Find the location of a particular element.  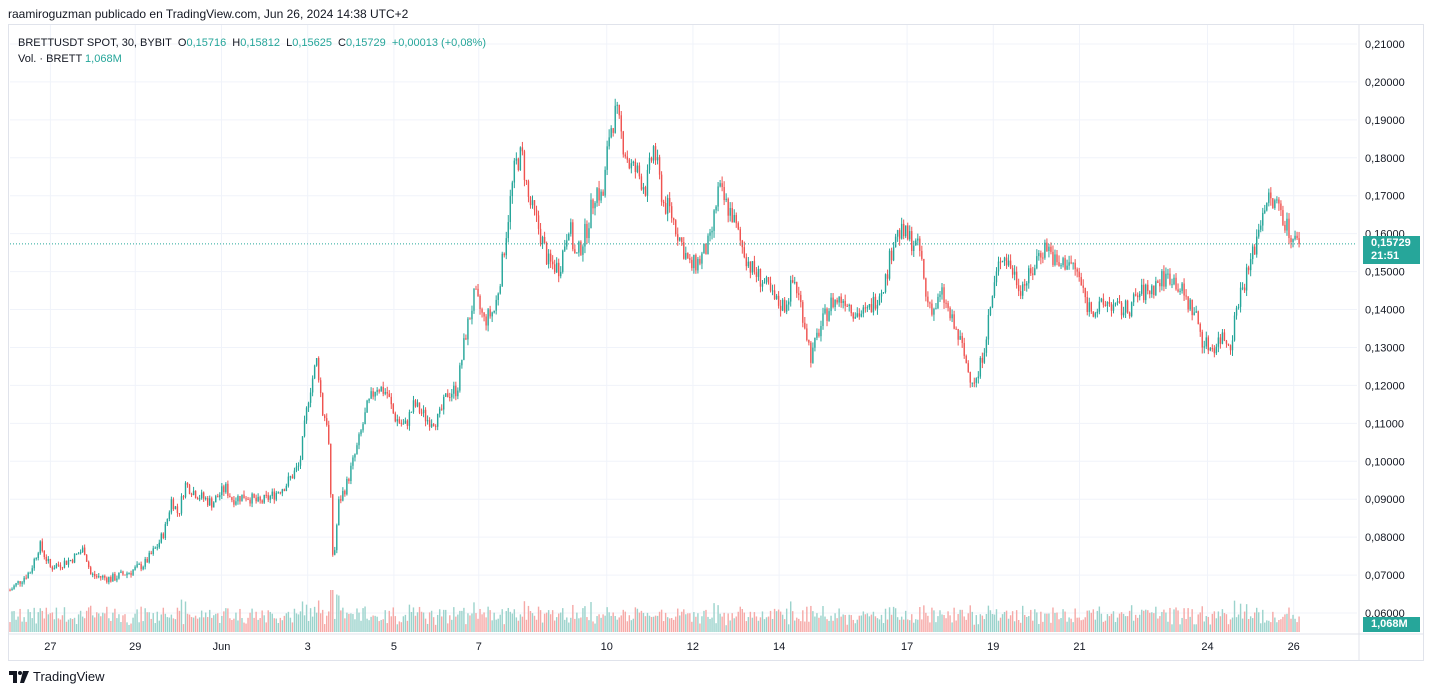

symbol-label: BRETTUSDT SPOT, 30, BYBIT is located at coordinates (95, 43).